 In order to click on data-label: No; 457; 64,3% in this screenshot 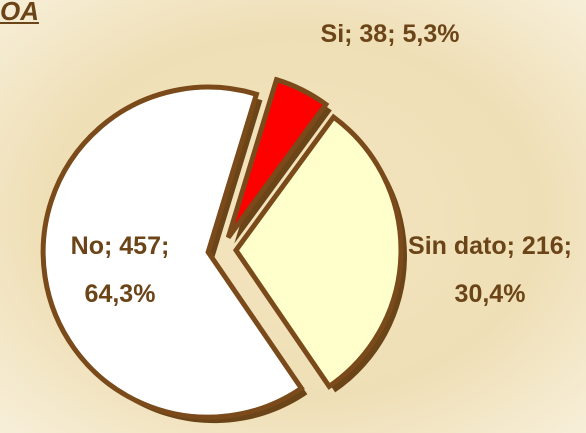, I will do `click(120, 270)`.